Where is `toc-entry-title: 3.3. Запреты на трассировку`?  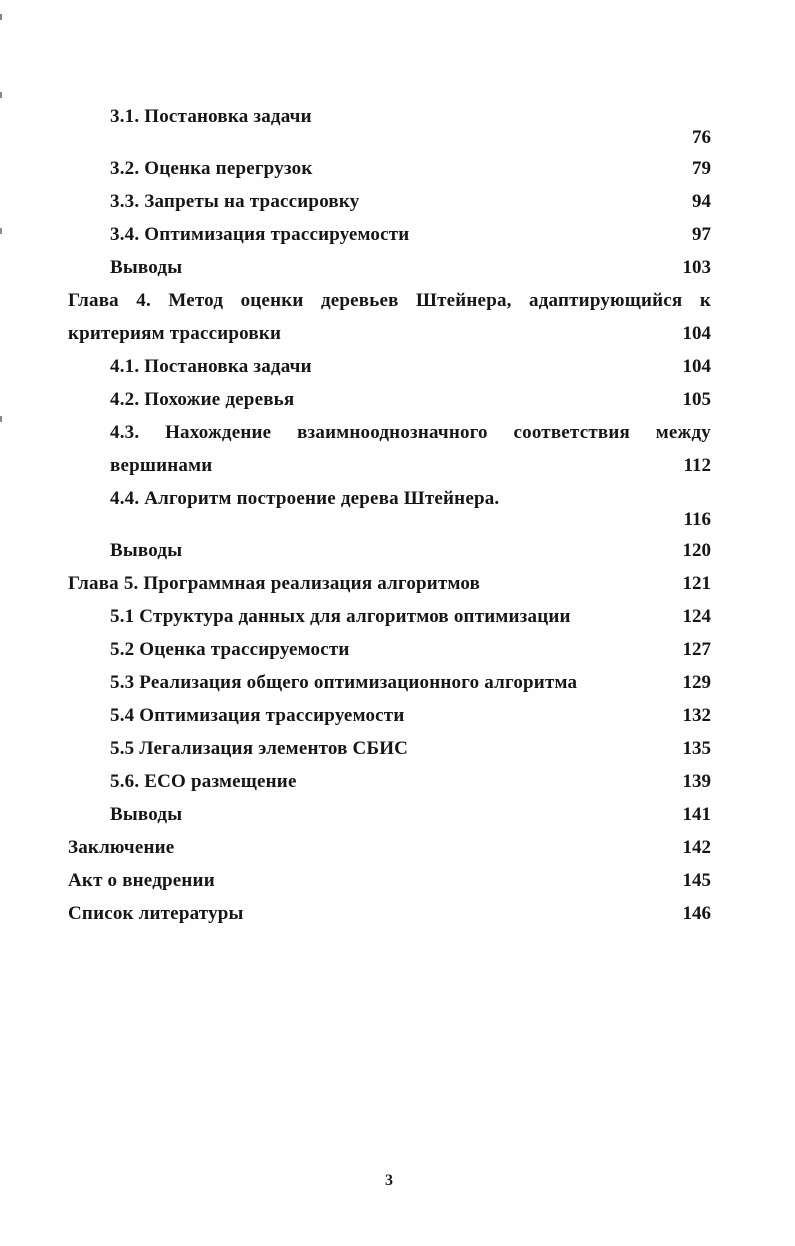 toc-entry-title: 3.3. Запреты на трассировку is located at coordinates (235, 201).